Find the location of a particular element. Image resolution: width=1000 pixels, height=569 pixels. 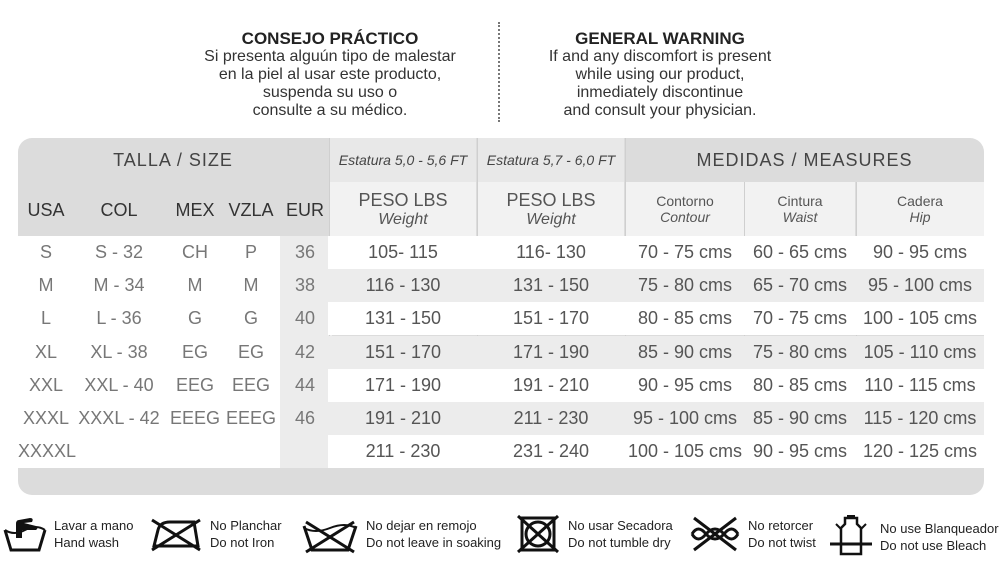

w1-cell: 211 - 230 is located at coordinates (403, 451).